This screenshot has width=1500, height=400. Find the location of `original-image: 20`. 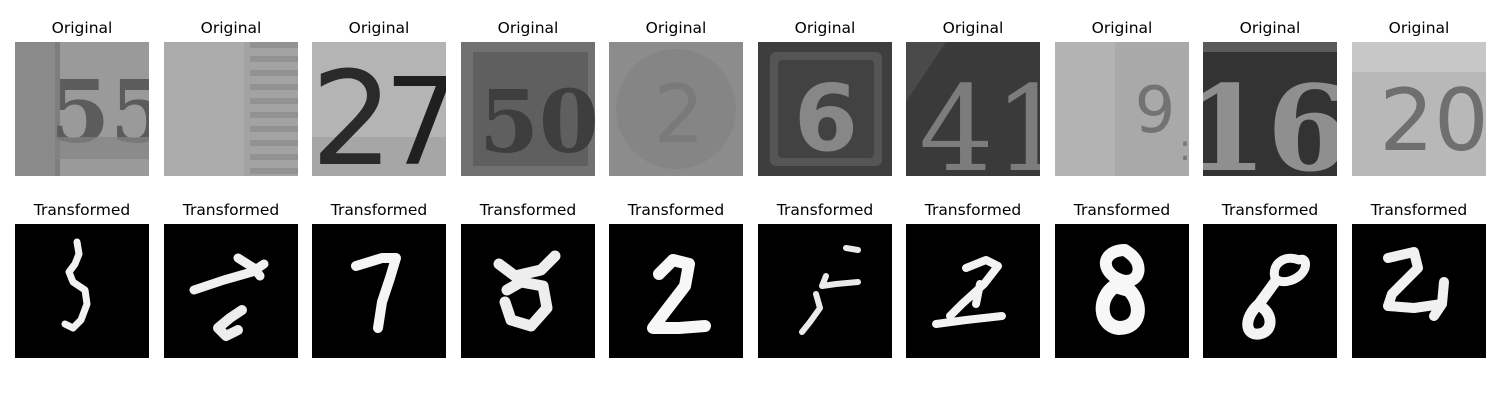

original-image: 20 is located at coordinates (1419, 109).